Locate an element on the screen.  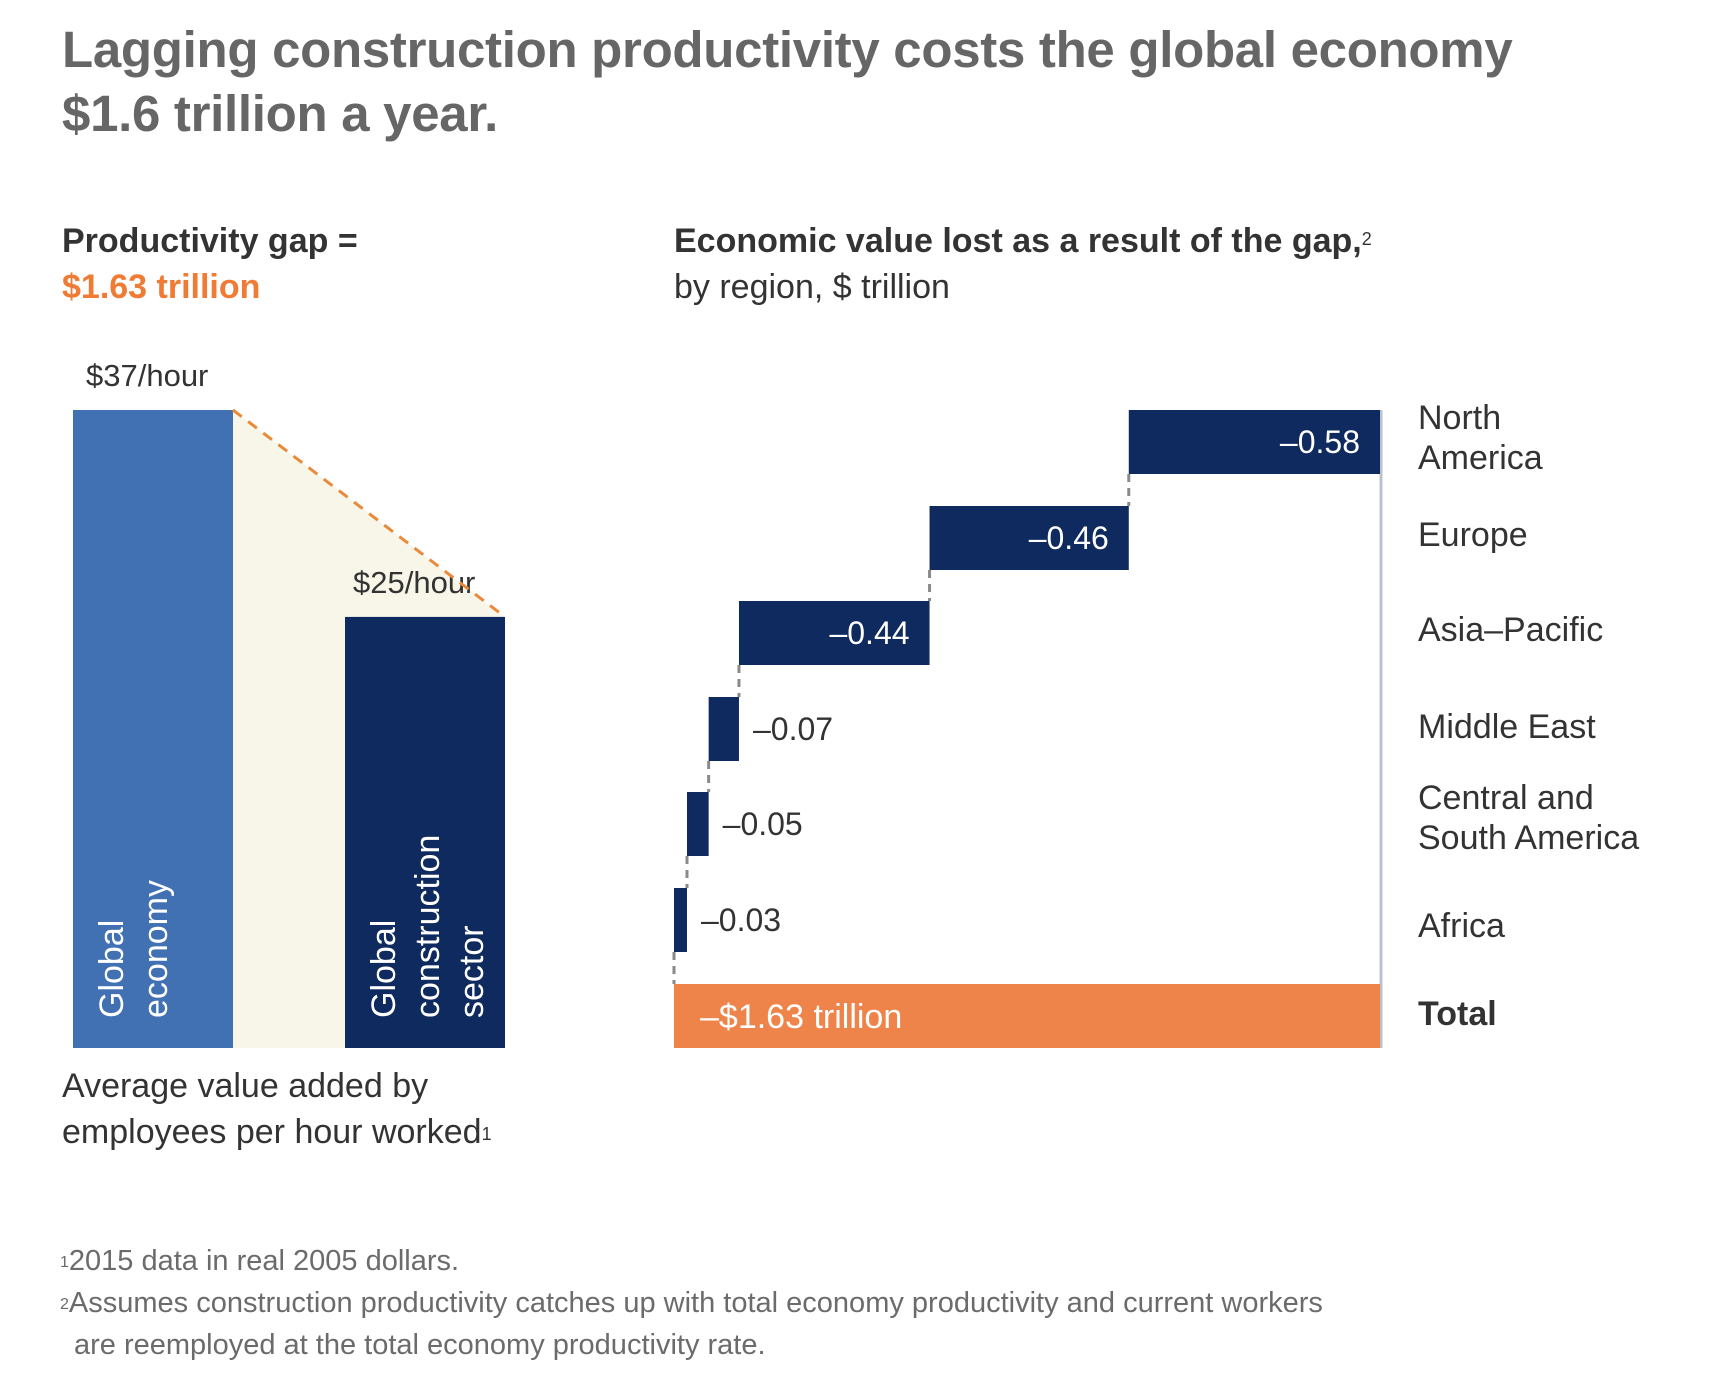
category-label: sector is located at coordinates (472, 971).